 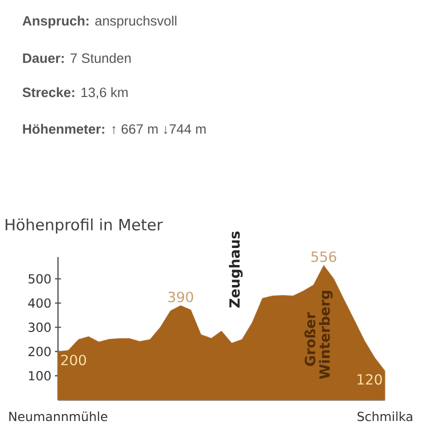 What do you see at coordinates (75, 93) in the screenshot?
I see `text: Strecke: 13,6 km` at bounding box center [75, 93].